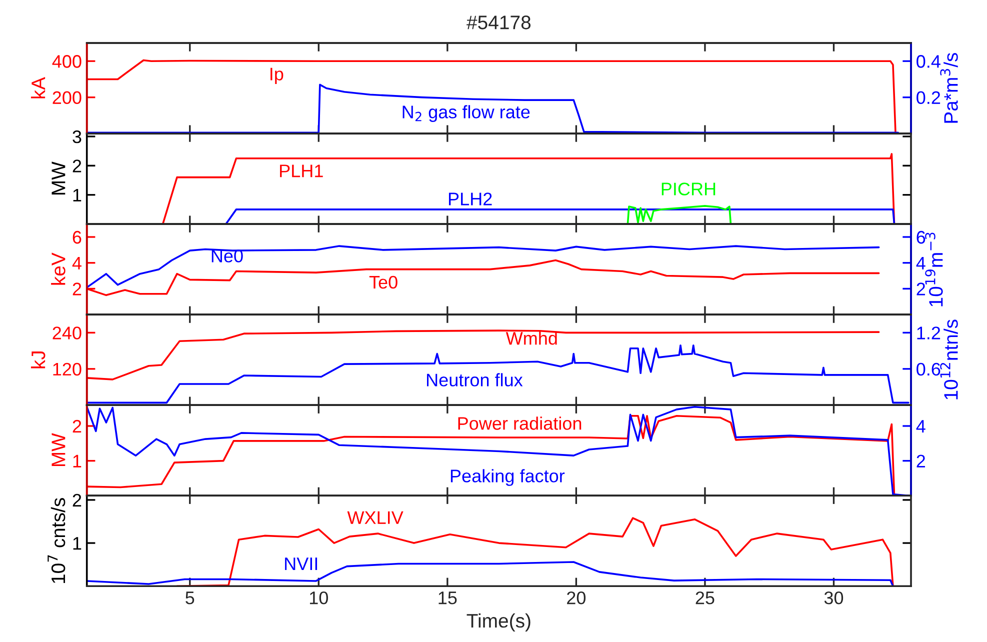 This screenshot has width=987, height=642. What do you see at coordinates (383, 282) in the screenshot?
I see `series-label: Te0` at bounding box center [383, 282].